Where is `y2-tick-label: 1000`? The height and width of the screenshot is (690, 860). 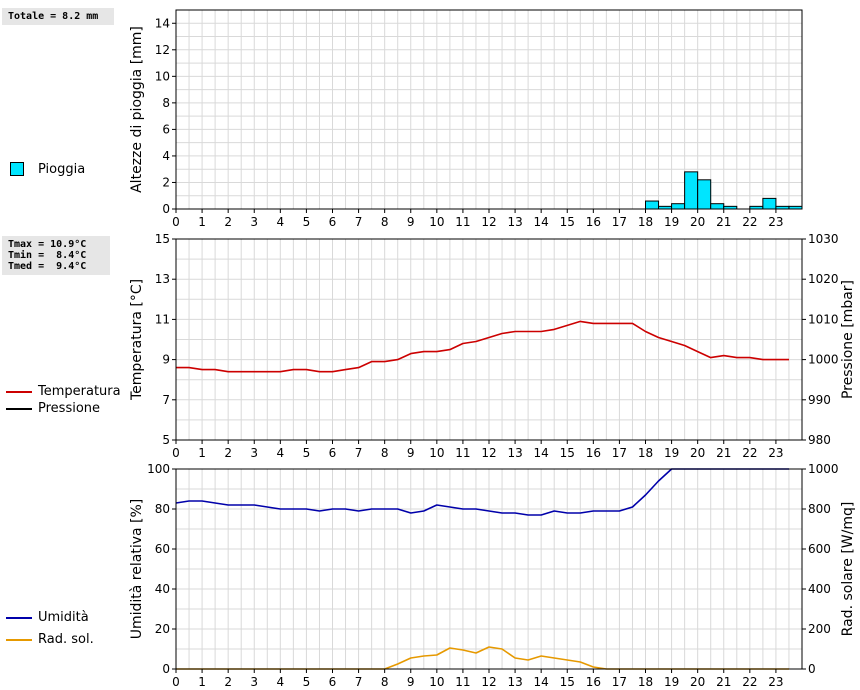
y2-tick-label: 1000 is located at coordinates (823, 469).